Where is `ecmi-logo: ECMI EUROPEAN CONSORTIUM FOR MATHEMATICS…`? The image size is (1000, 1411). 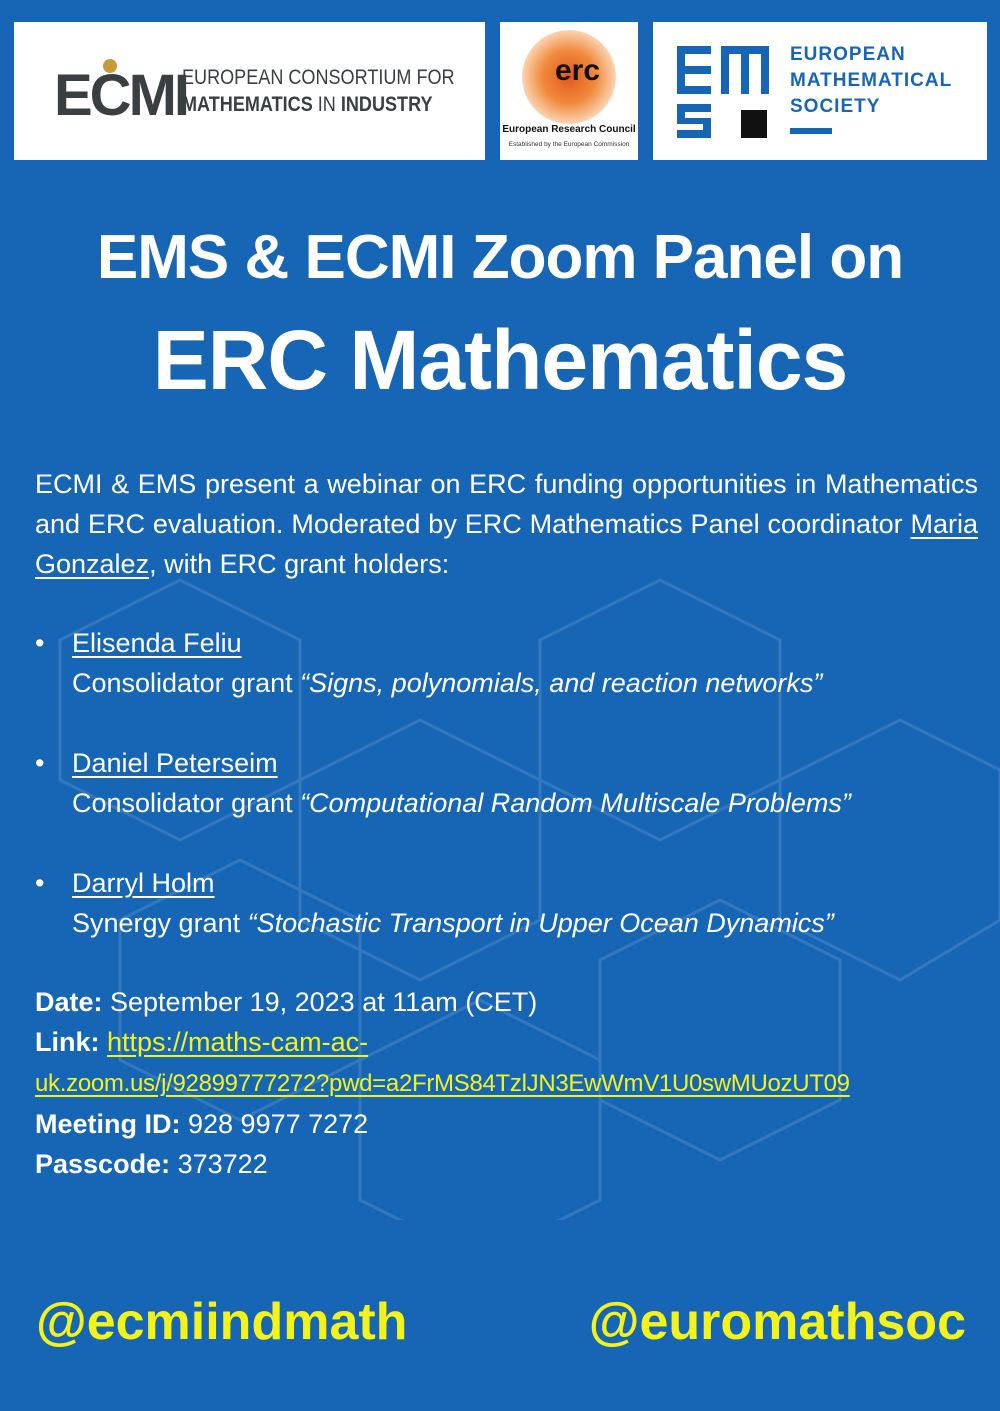 ecmi-logo: ECMI EUROPEAN CONSORTIUM FOR MATHEMATICS… is located at coordinates (249, 91).